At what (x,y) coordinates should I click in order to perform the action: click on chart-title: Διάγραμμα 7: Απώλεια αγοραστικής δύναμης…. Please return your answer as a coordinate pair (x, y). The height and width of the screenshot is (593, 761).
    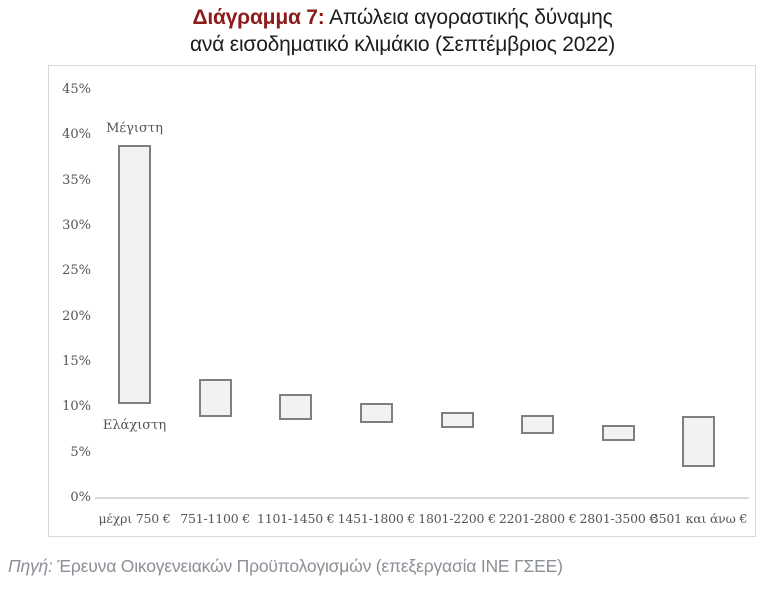
    Looking at the image, I should click on (402, 31).